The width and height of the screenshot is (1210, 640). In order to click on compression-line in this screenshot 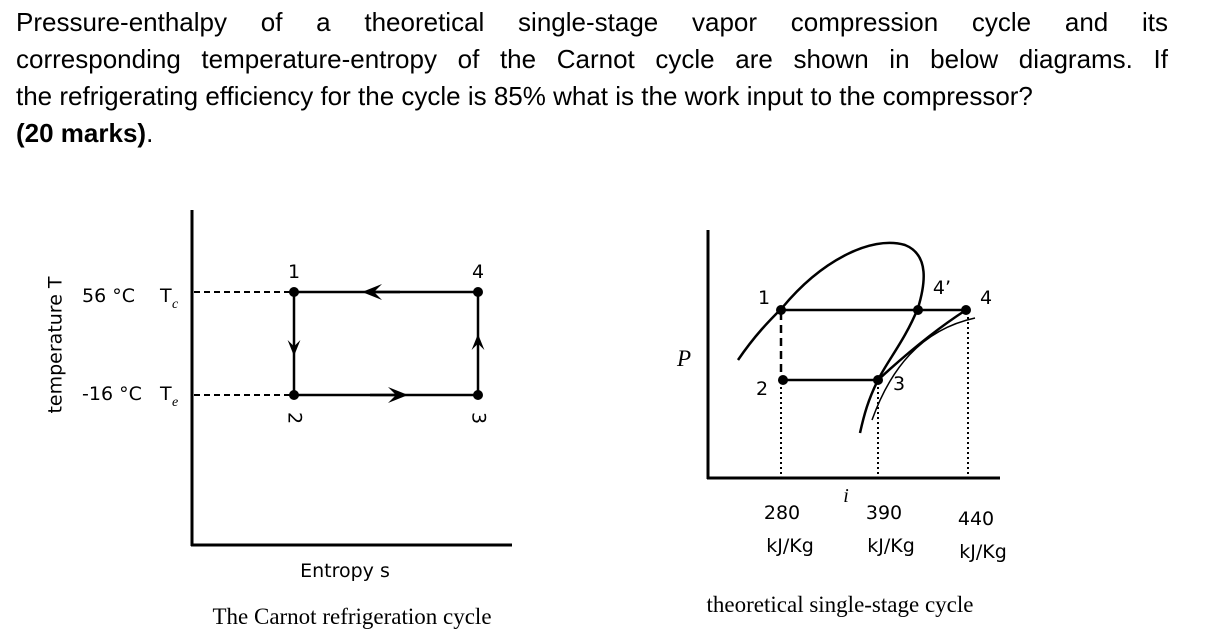, I will do `click(922, 344)`.